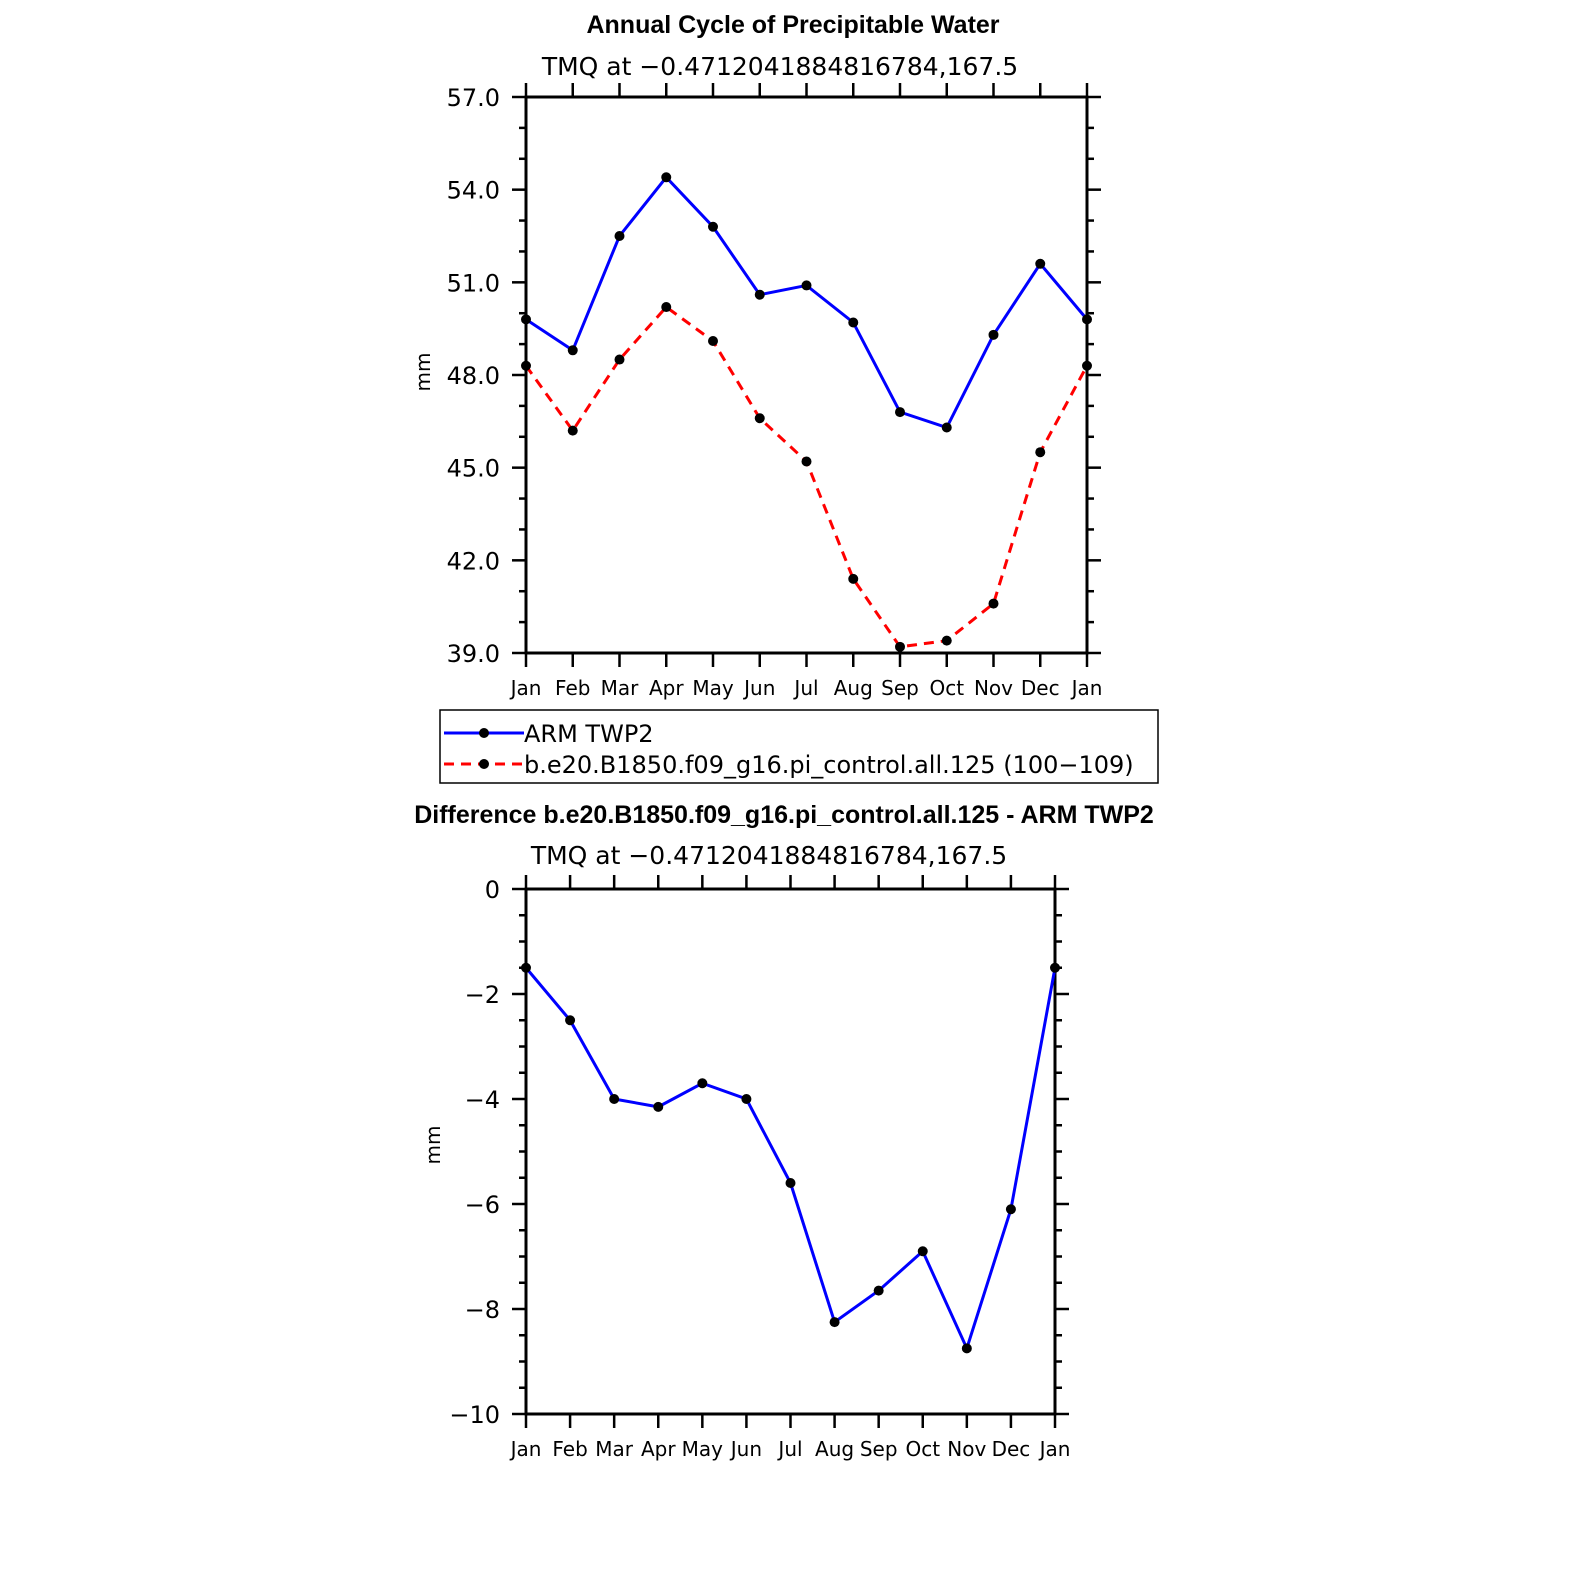 This screenshot has height=1574, width=1574. I want to click on chart1-ytick-label: 54.0, so click(473, 191).